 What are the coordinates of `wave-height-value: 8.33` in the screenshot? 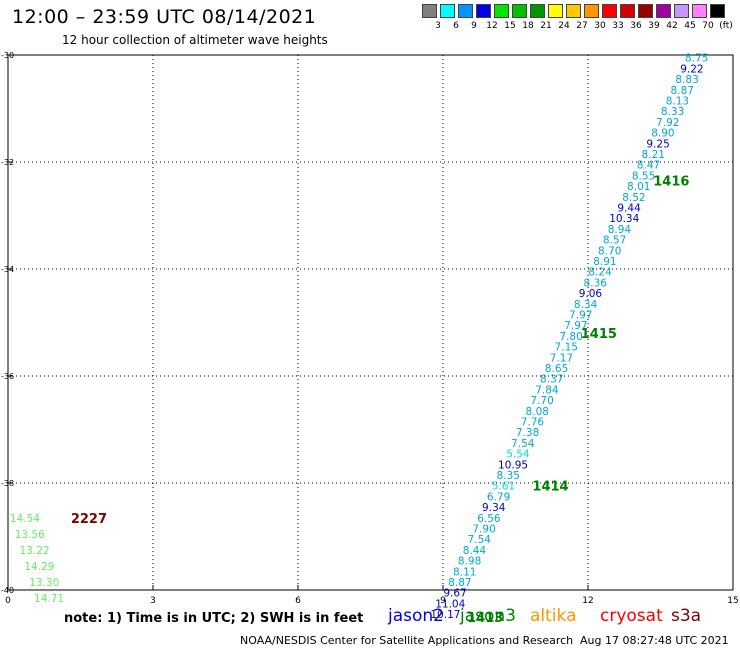 It's located at (672, 112).